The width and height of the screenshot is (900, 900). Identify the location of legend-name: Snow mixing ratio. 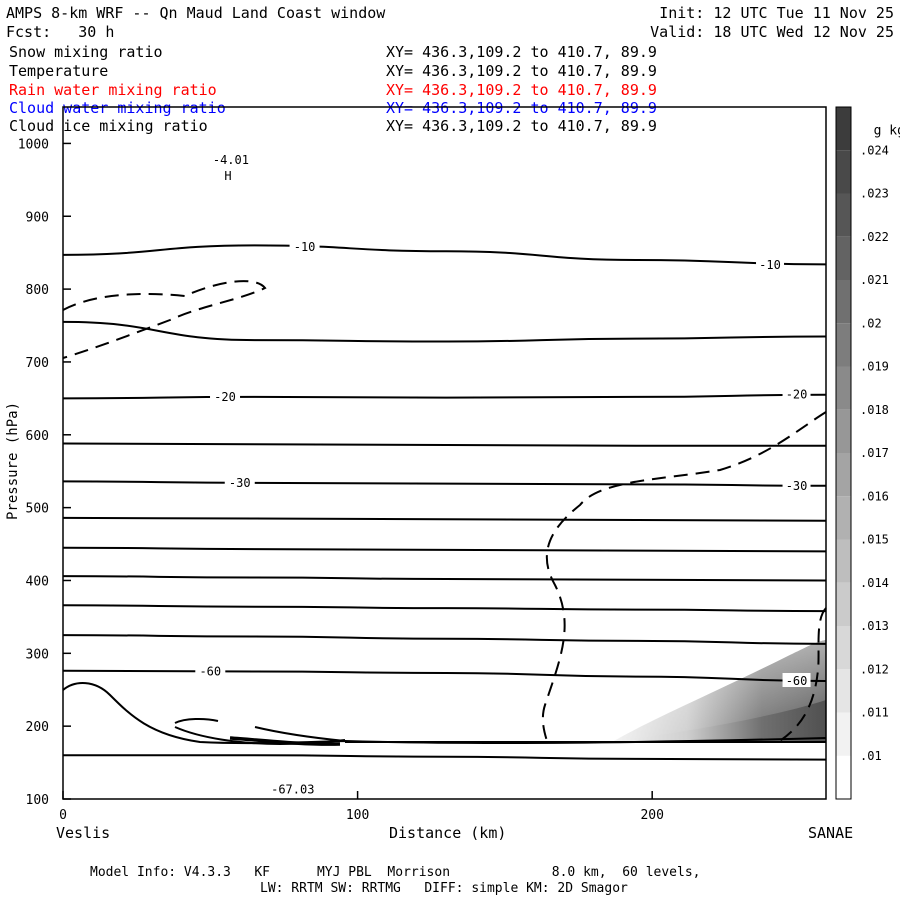
(86, 52).